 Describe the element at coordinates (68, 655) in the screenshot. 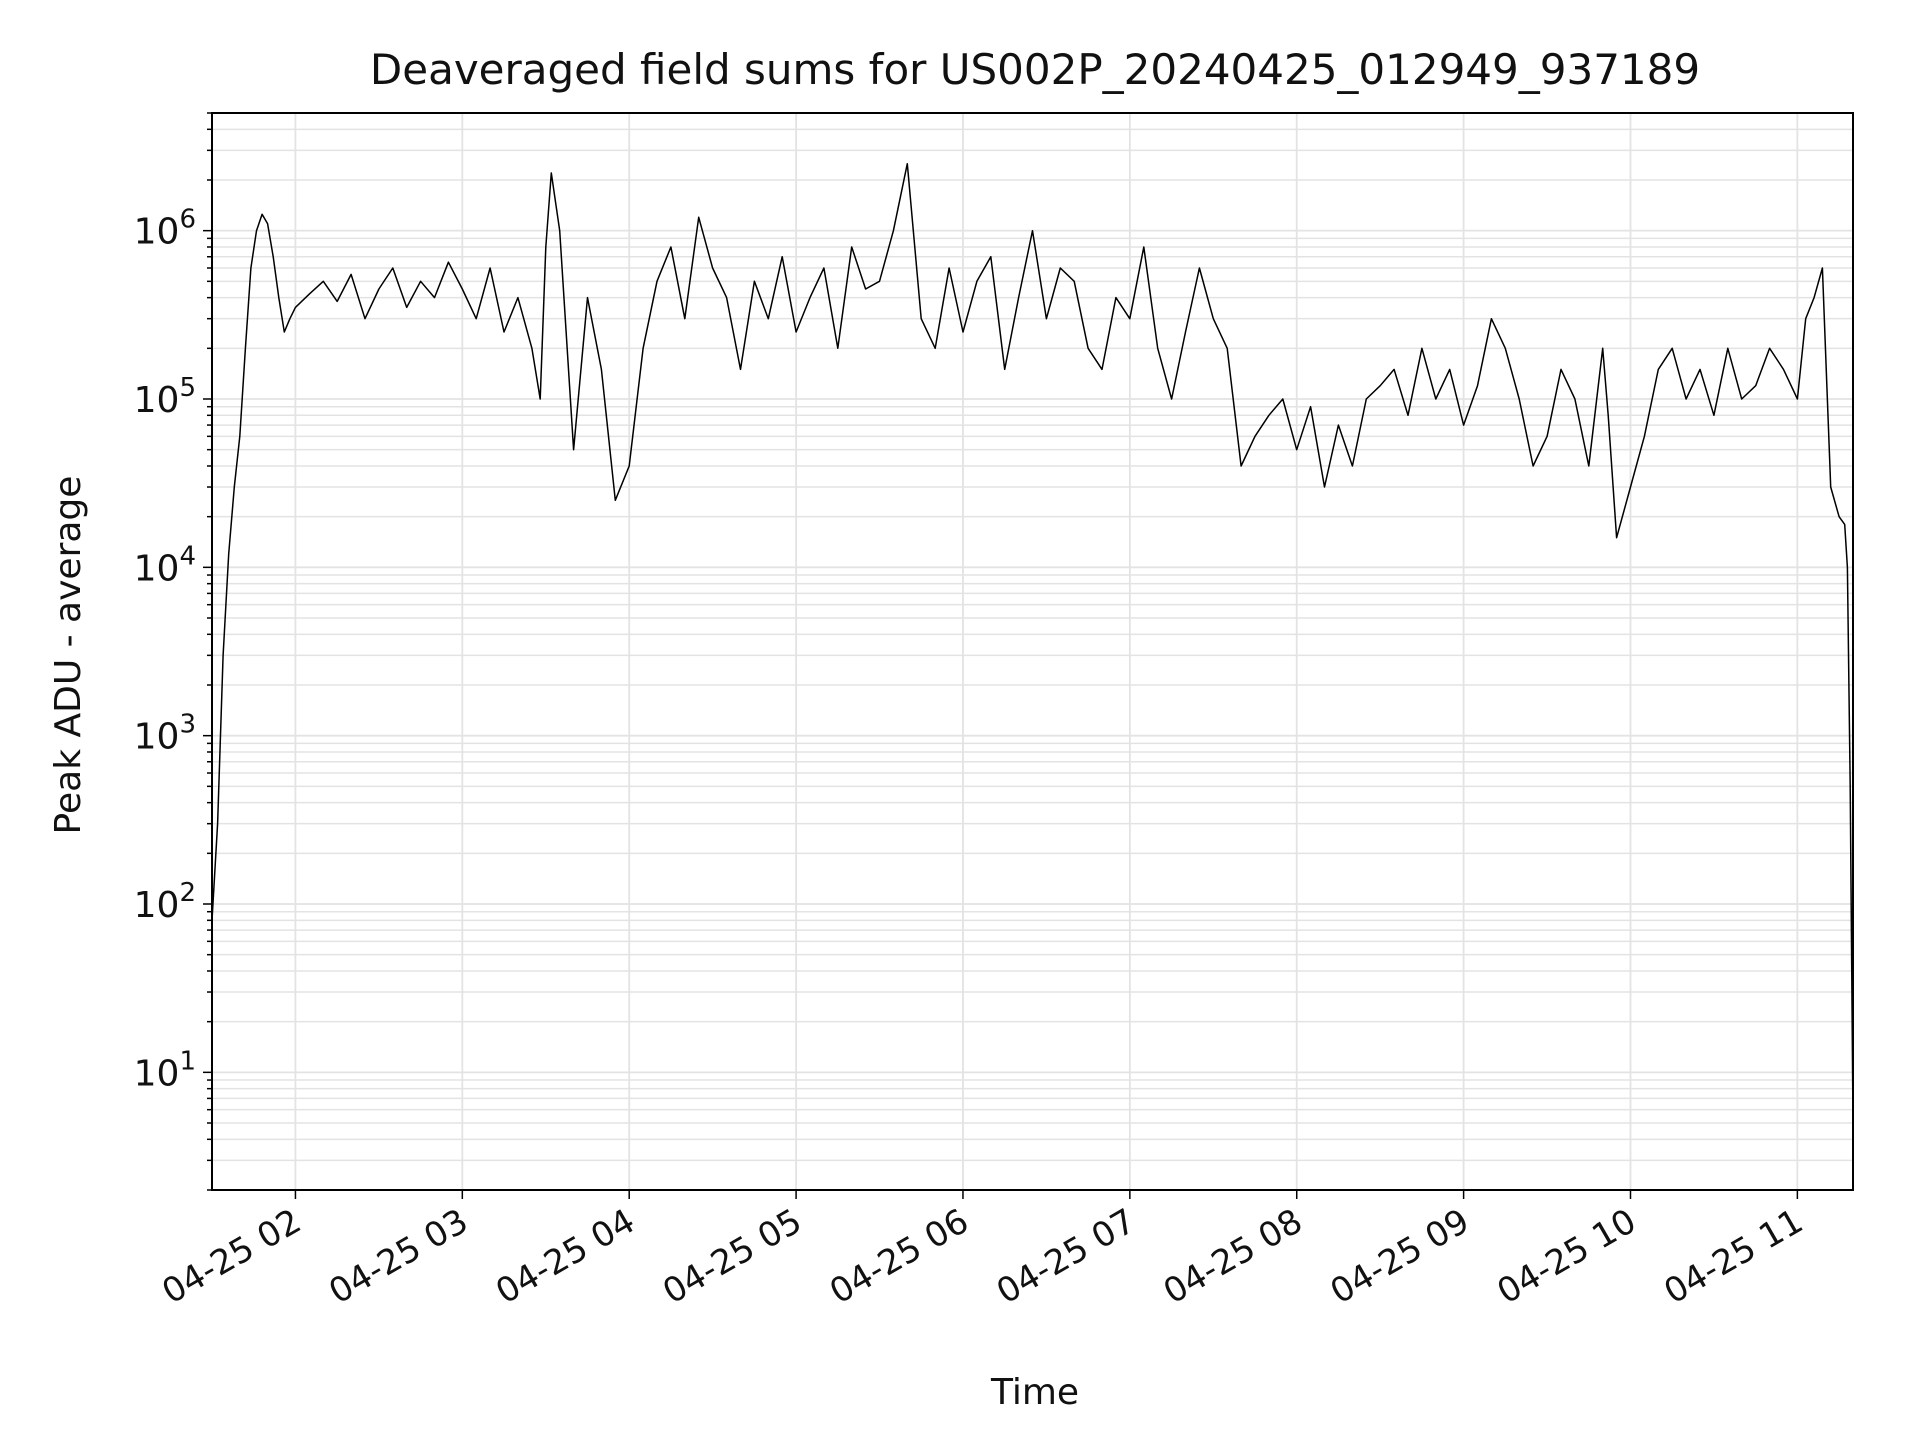

I see `y-axis-label: Peak ADU - average` at that location.